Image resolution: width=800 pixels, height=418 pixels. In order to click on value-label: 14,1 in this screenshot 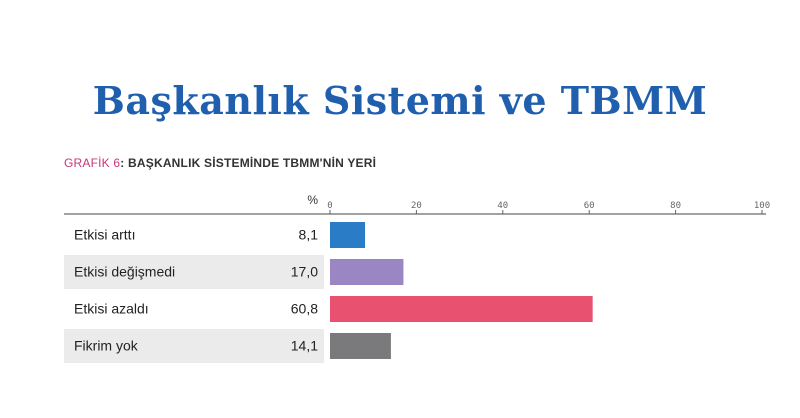, I will do `click(304, 346)`.